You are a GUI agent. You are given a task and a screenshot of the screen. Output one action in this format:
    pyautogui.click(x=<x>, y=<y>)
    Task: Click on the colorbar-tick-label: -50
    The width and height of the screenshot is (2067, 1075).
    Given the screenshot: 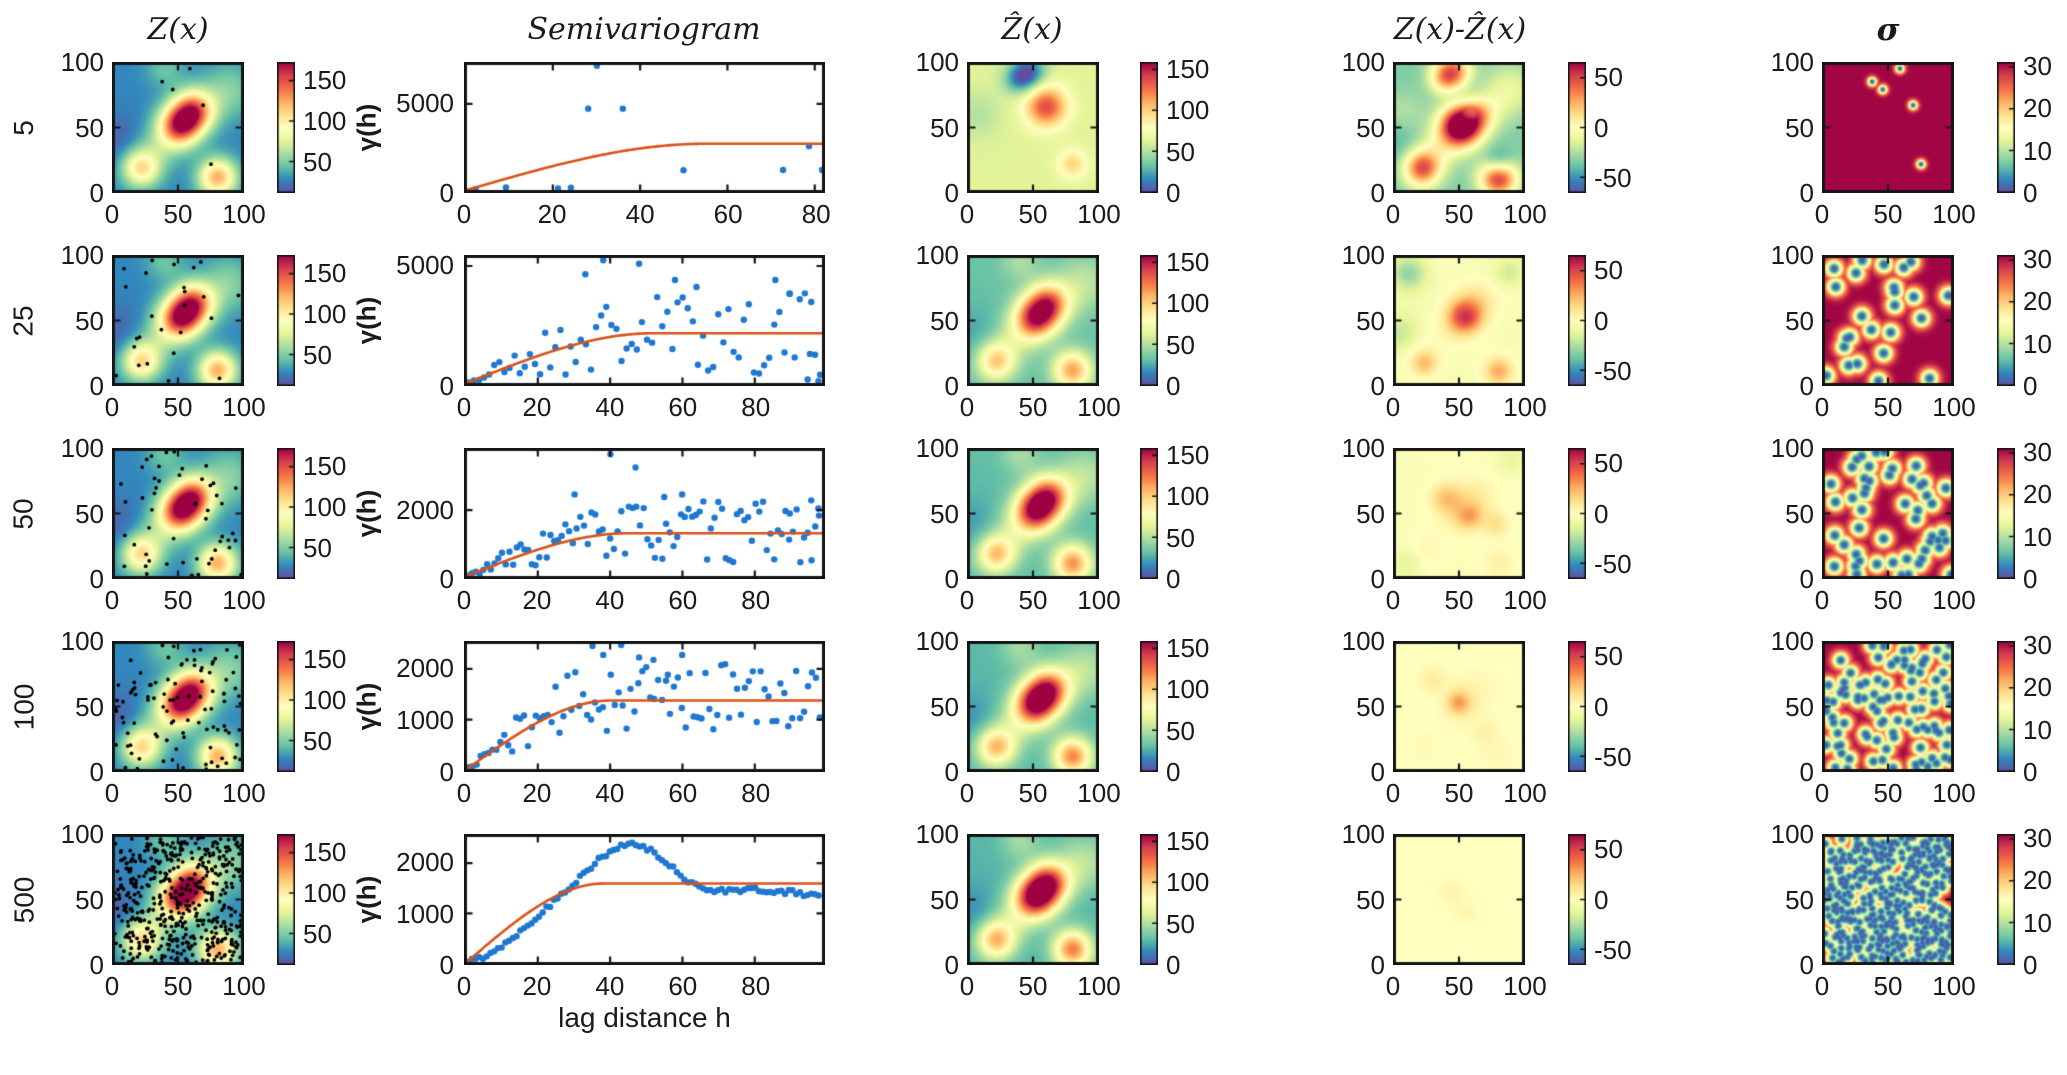 What is the action you would take?
    pyautogui.click(x=1613, y=370)
    